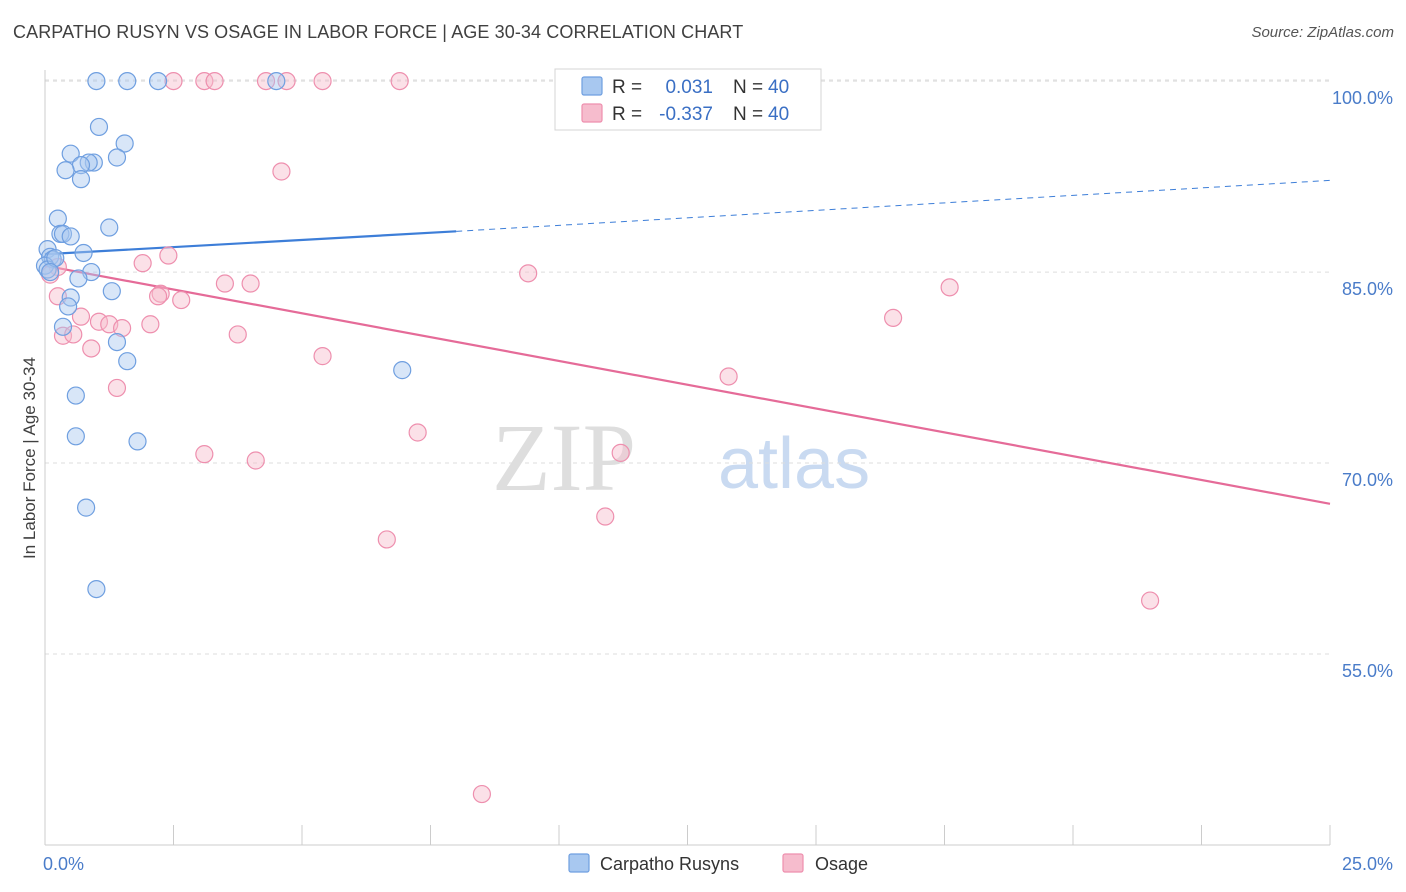  Describe the element at coordinates (564, 457) in the screenshot. I see `watermark-zip: ZIP` at that location.